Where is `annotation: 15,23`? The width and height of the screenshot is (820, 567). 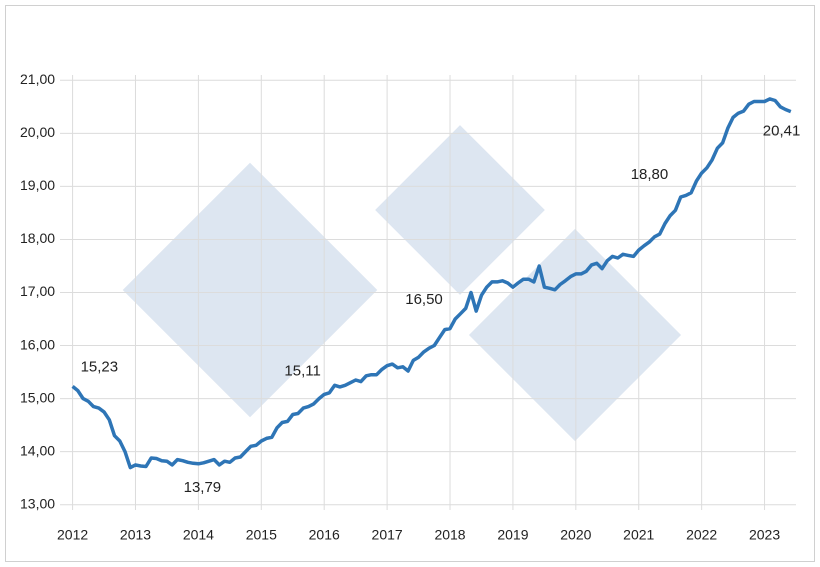 annotation: 15,23 is located at coordinates (100, 366).